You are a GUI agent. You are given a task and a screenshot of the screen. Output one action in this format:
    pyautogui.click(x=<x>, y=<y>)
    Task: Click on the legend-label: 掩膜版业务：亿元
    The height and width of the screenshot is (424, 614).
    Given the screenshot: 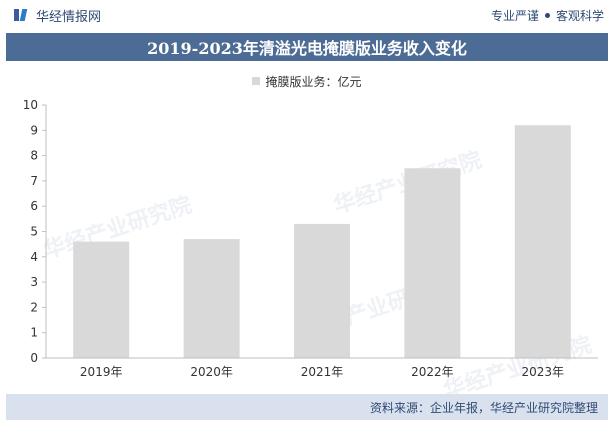 What is the action you would take?
    pyautogui.click(x=313, y=81)
    